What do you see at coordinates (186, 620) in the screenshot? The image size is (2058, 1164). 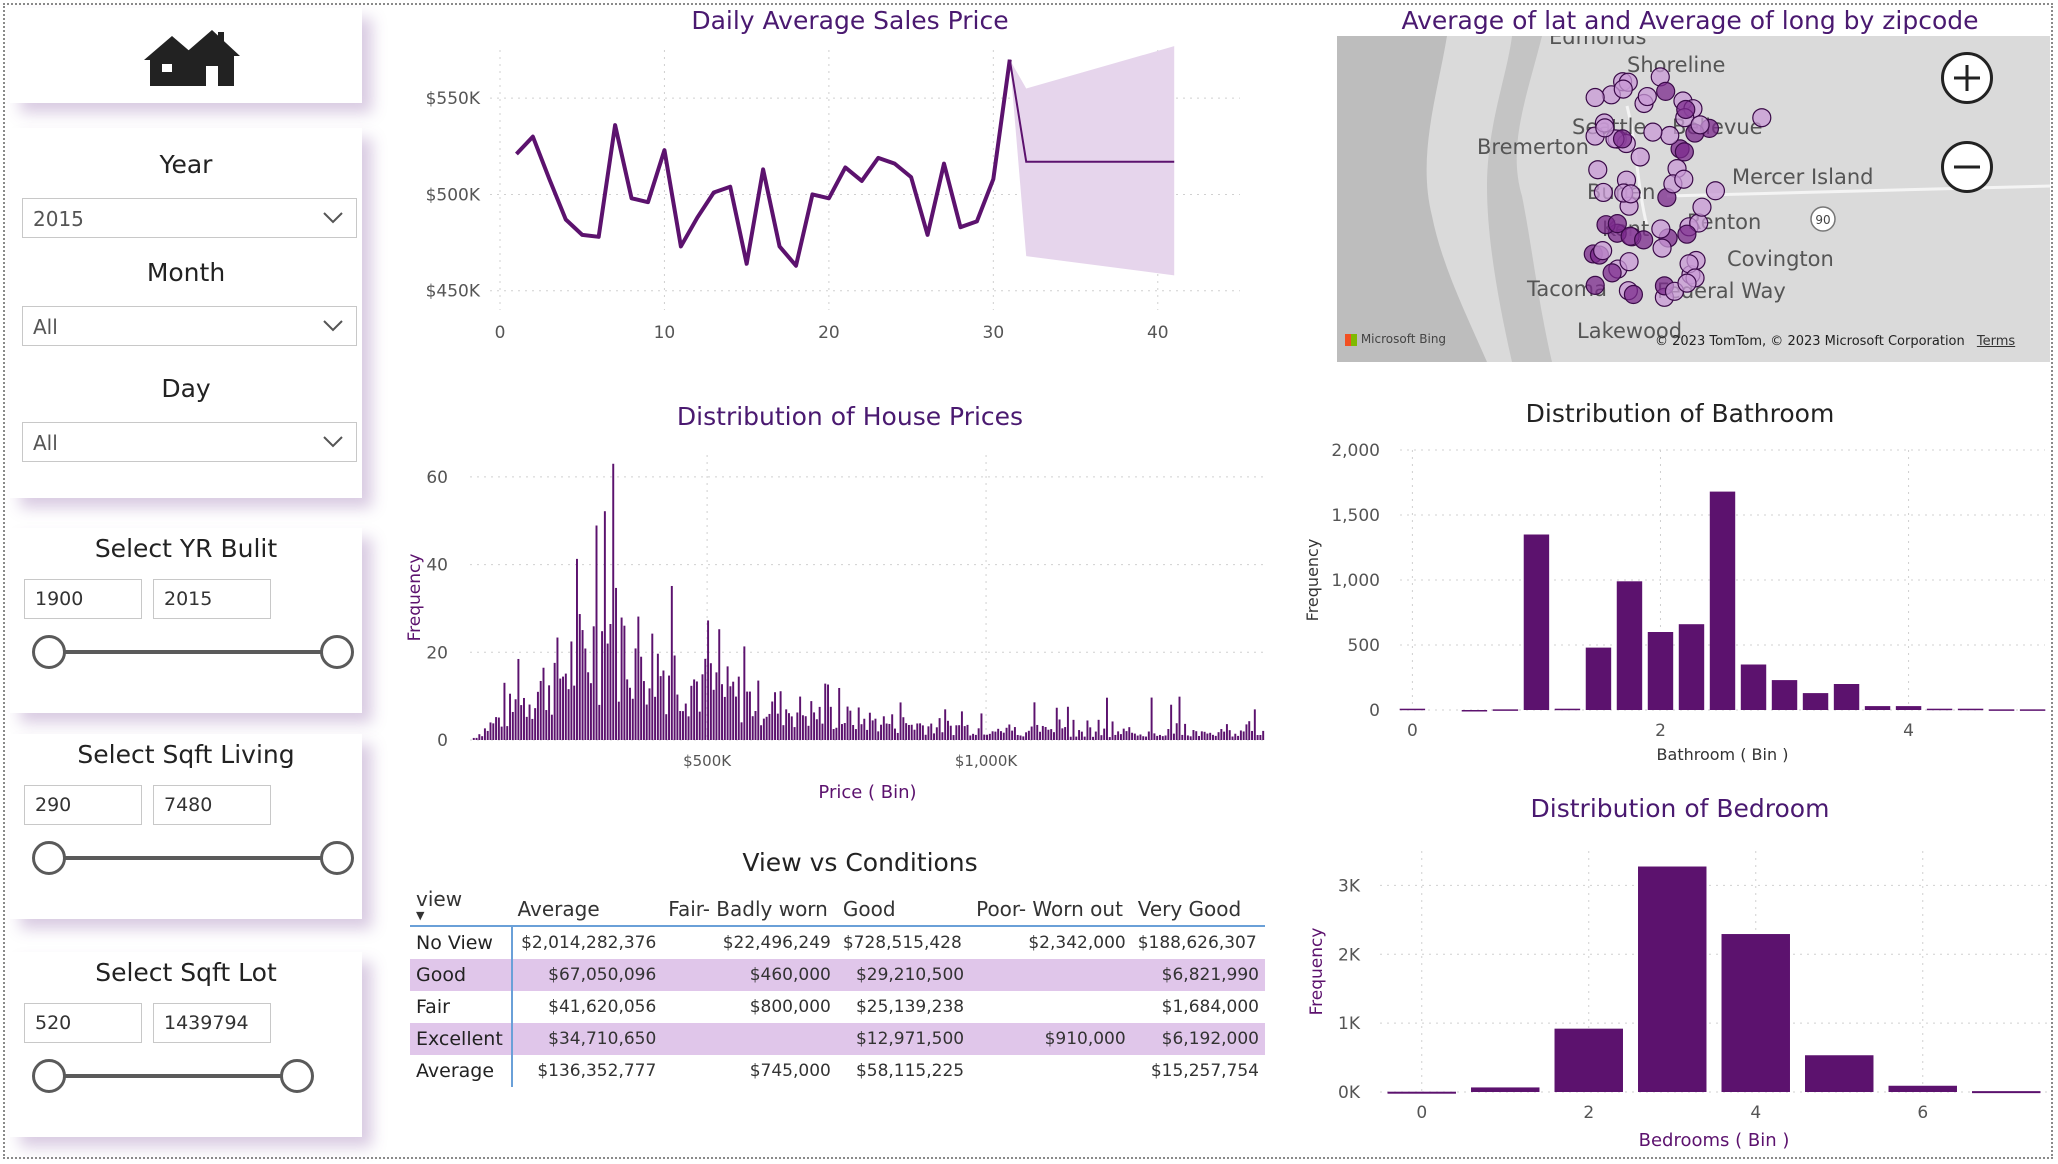 I see `yr-built-slicer: Select YR Bulit 1900 2015` at bounding box center [186, 620].